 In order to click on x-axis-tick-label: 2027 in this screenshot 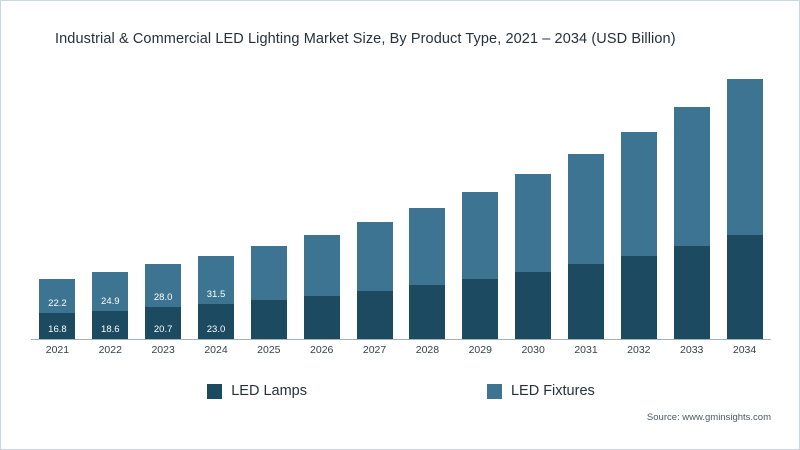, I will do `click(374, 350)`.